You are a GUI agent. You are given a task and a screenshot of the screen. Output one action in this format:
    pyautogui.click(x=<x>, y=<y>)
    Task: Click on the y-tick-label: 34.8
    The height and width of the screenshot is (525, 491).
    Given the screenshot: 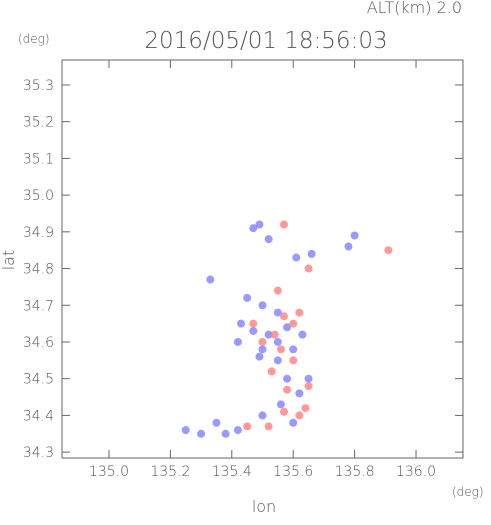 What is the action you would take?
    pyautogui.click(x=38, y=270)
    